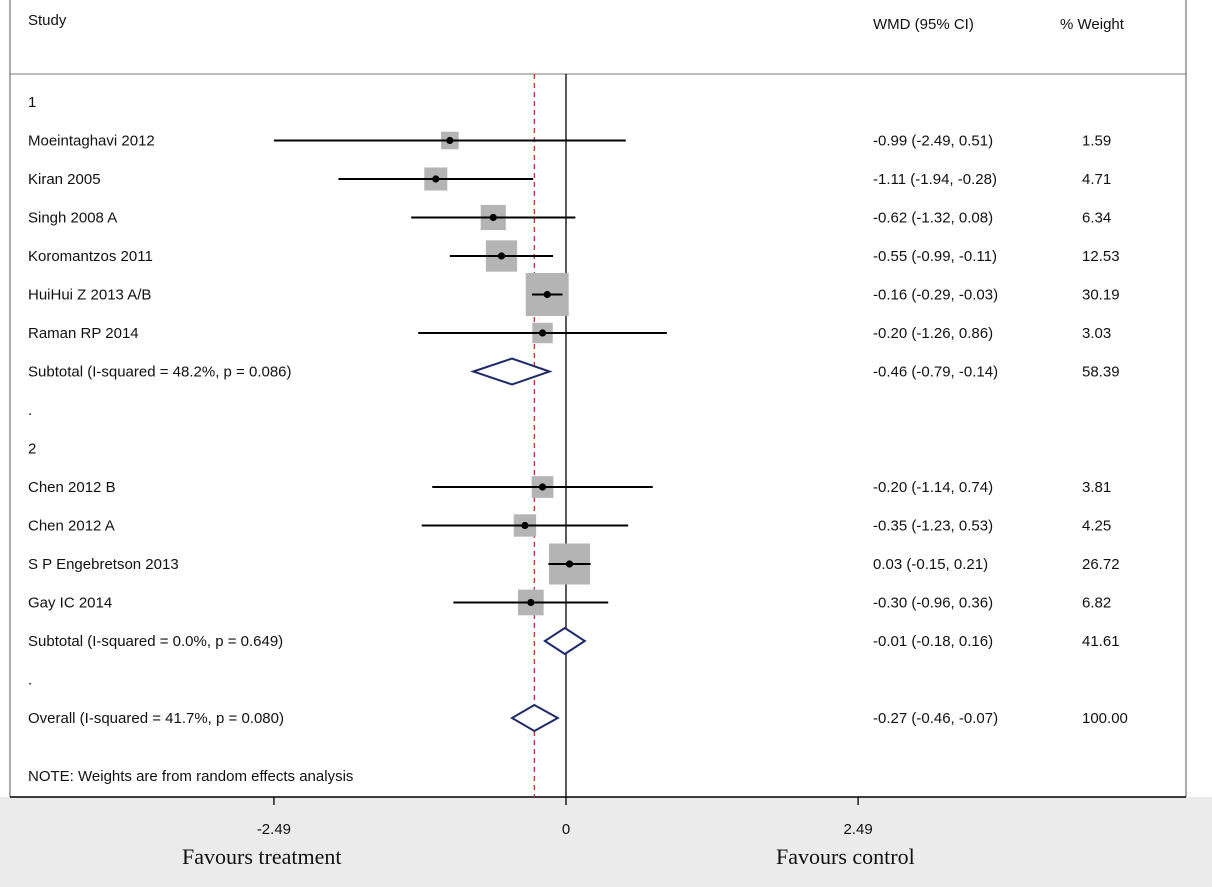  I want to click on row-label: 1, so click(32, 102).